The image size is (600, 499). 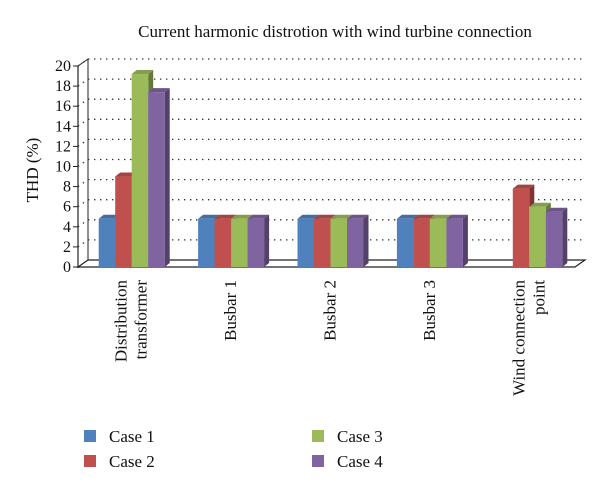 I want to click on chart-walls, so click(x=83, y=163).